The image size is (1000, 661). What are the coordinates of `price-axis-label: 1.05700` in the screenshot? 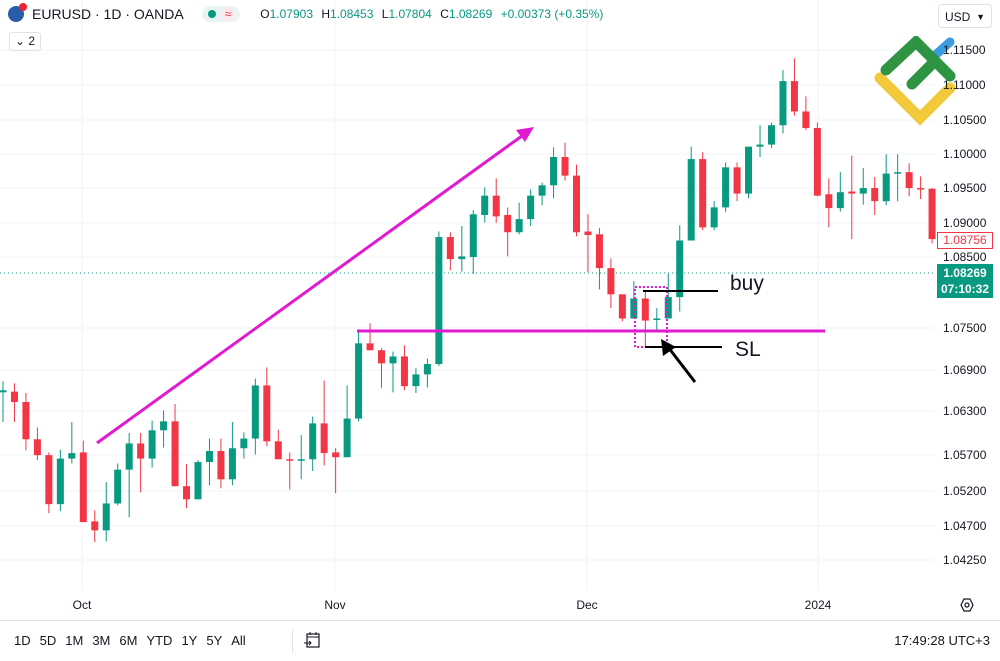 It's located at (965, 455).